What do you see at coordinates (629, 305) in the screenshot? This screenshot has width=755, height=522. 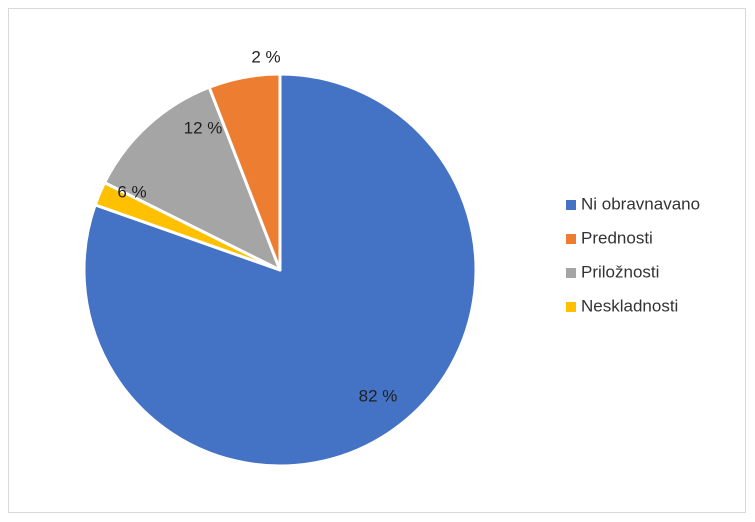 I see `legend-label: Neskladnosti` at bounding box center [629, 305].